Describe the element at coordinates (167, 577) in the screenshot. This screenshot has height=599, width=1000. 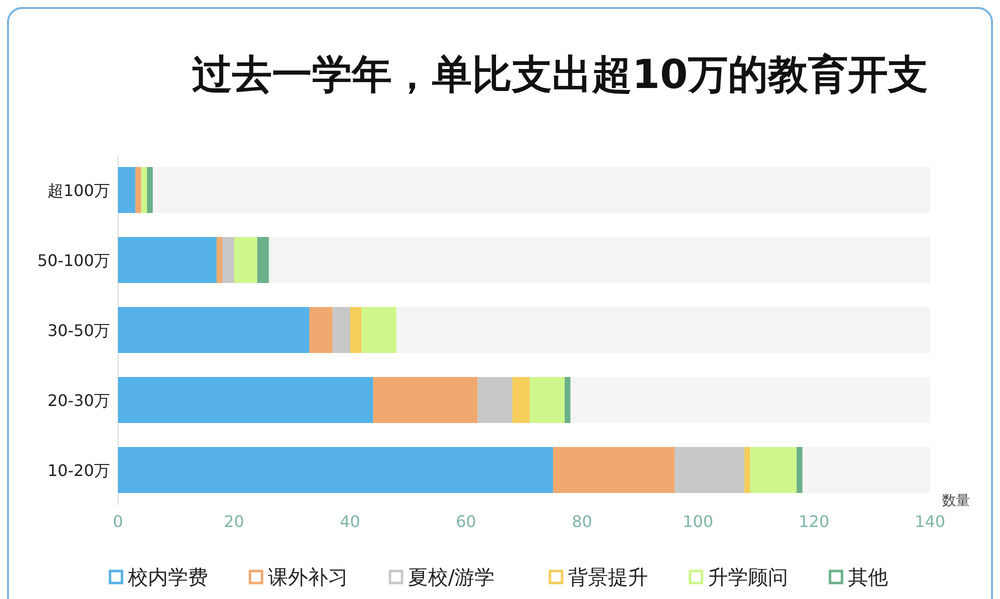
I see `legend-label: 校内学费` at that location.